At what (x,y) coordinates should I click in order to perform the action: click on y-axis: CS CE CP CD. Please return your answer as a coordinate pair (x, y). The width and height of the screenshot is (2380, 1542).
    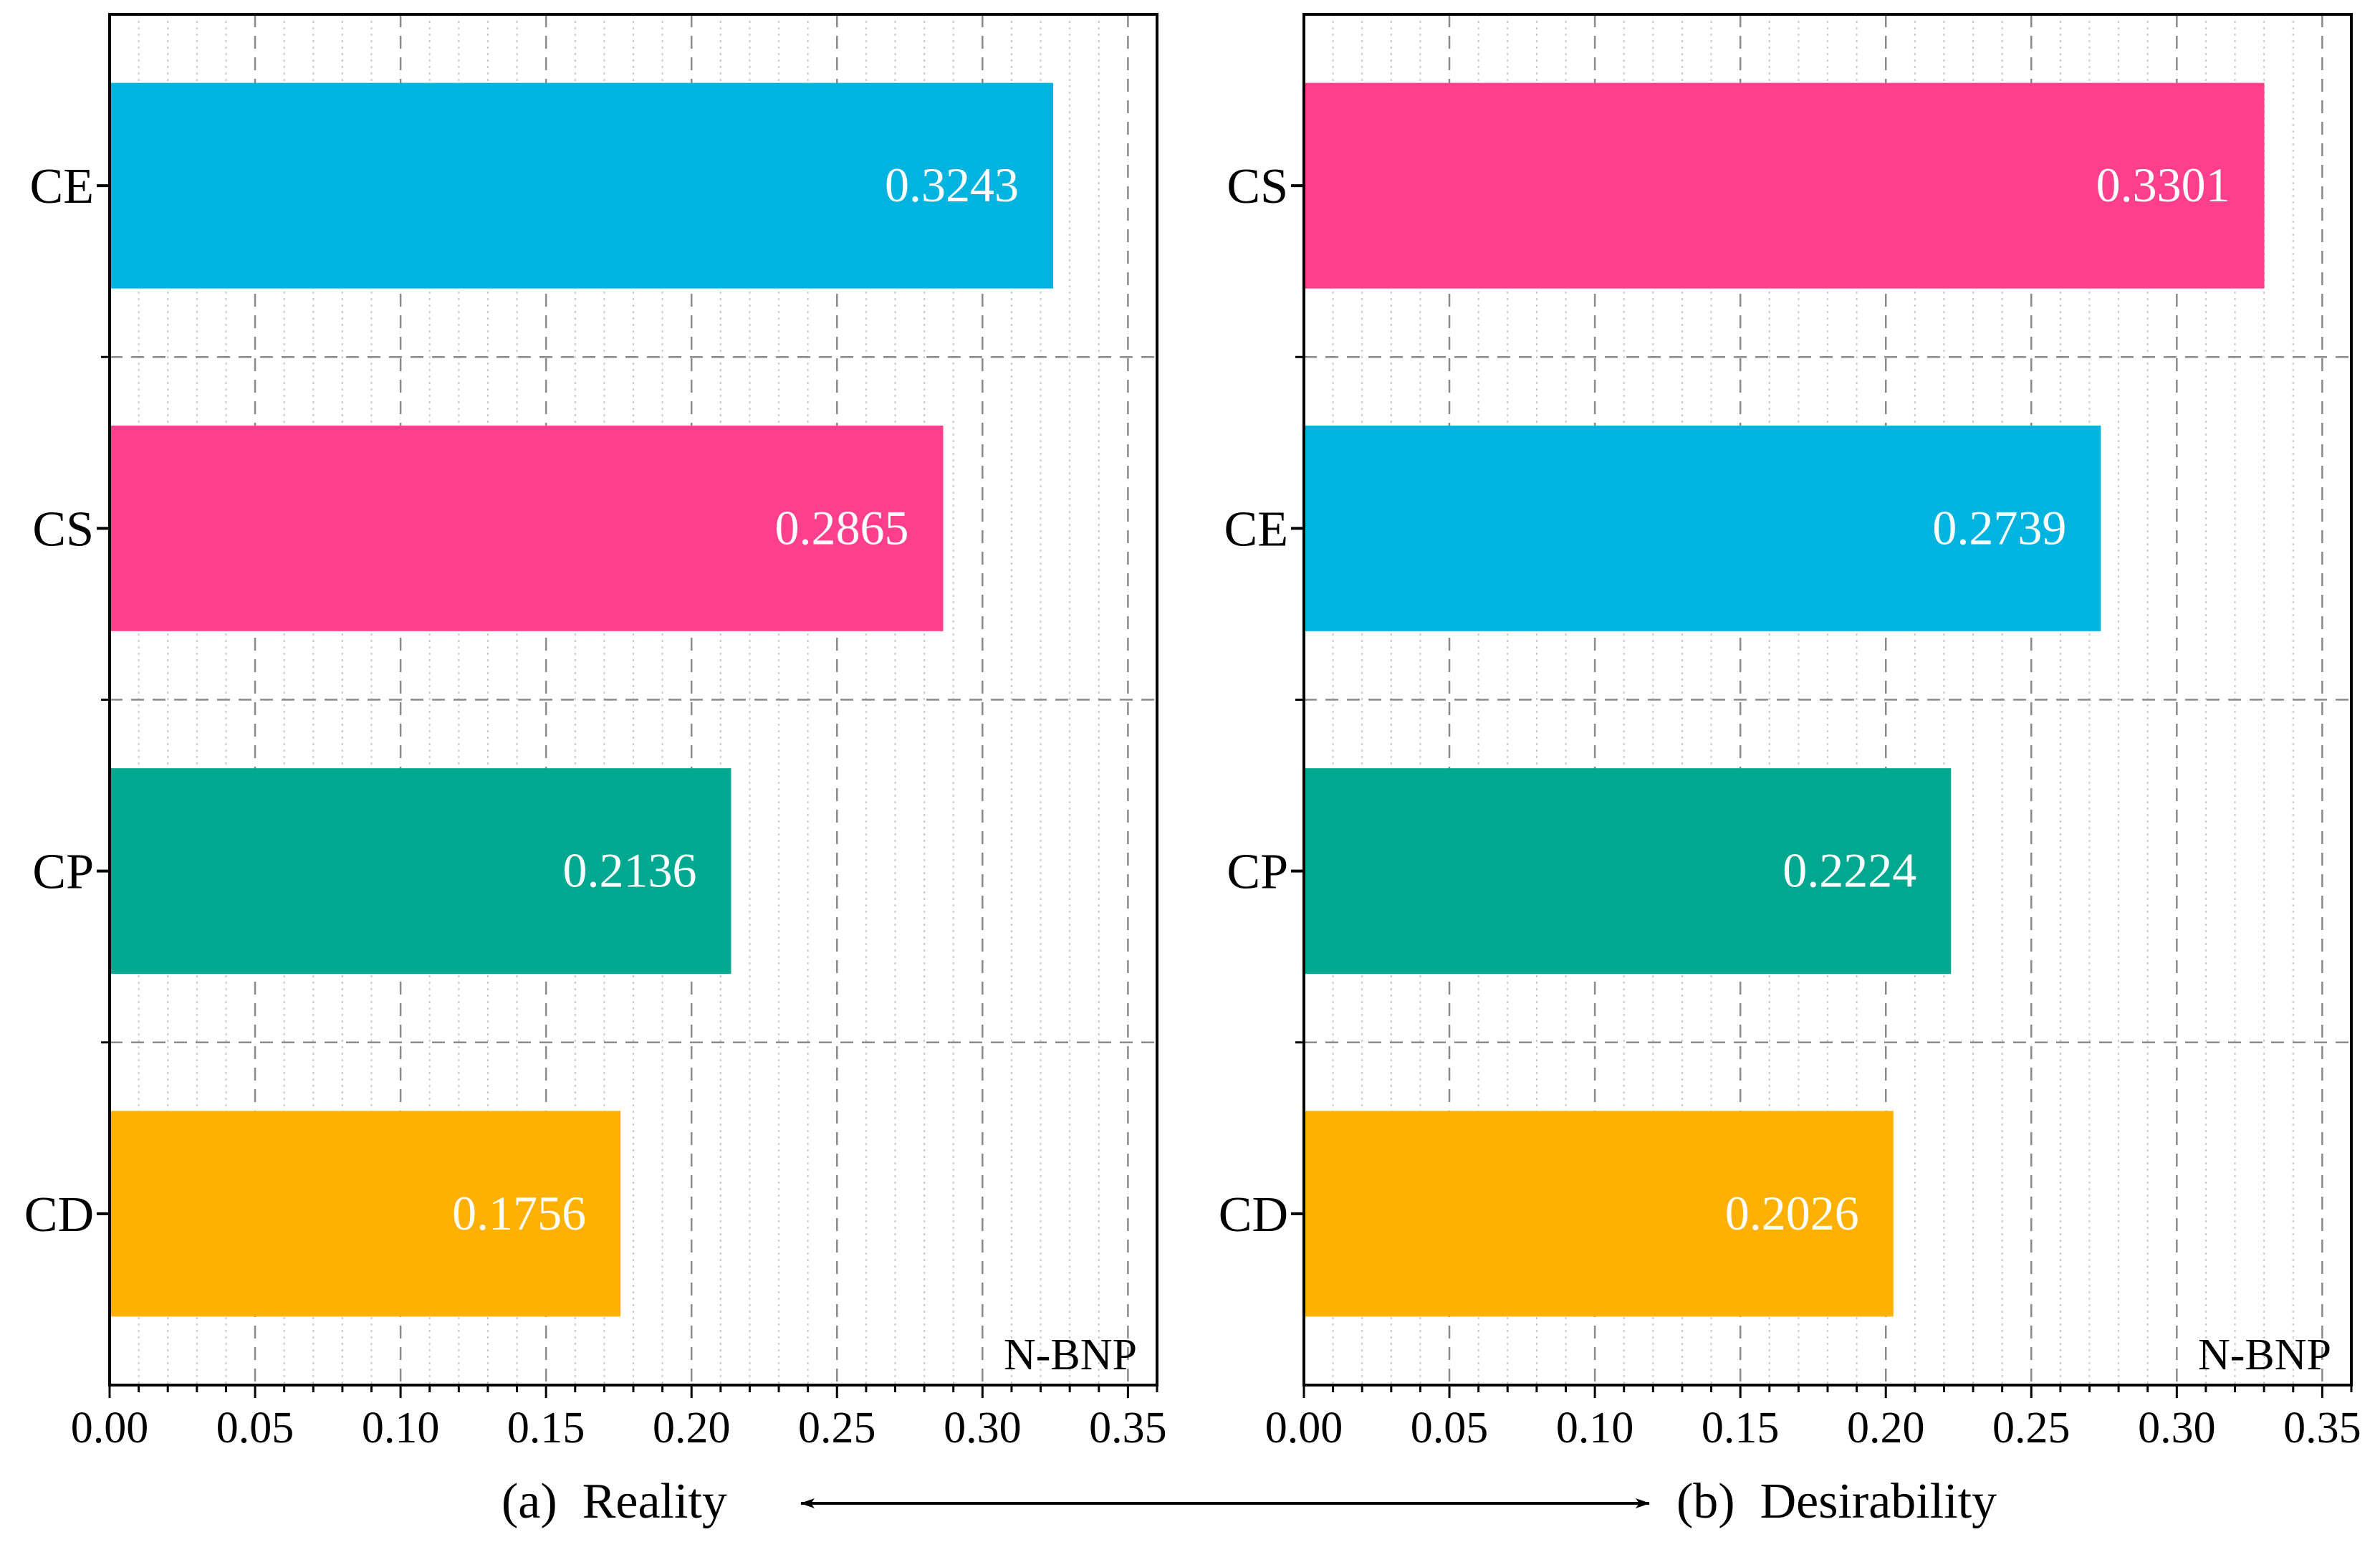
    Looking at the image, I should click on (1261, 700).